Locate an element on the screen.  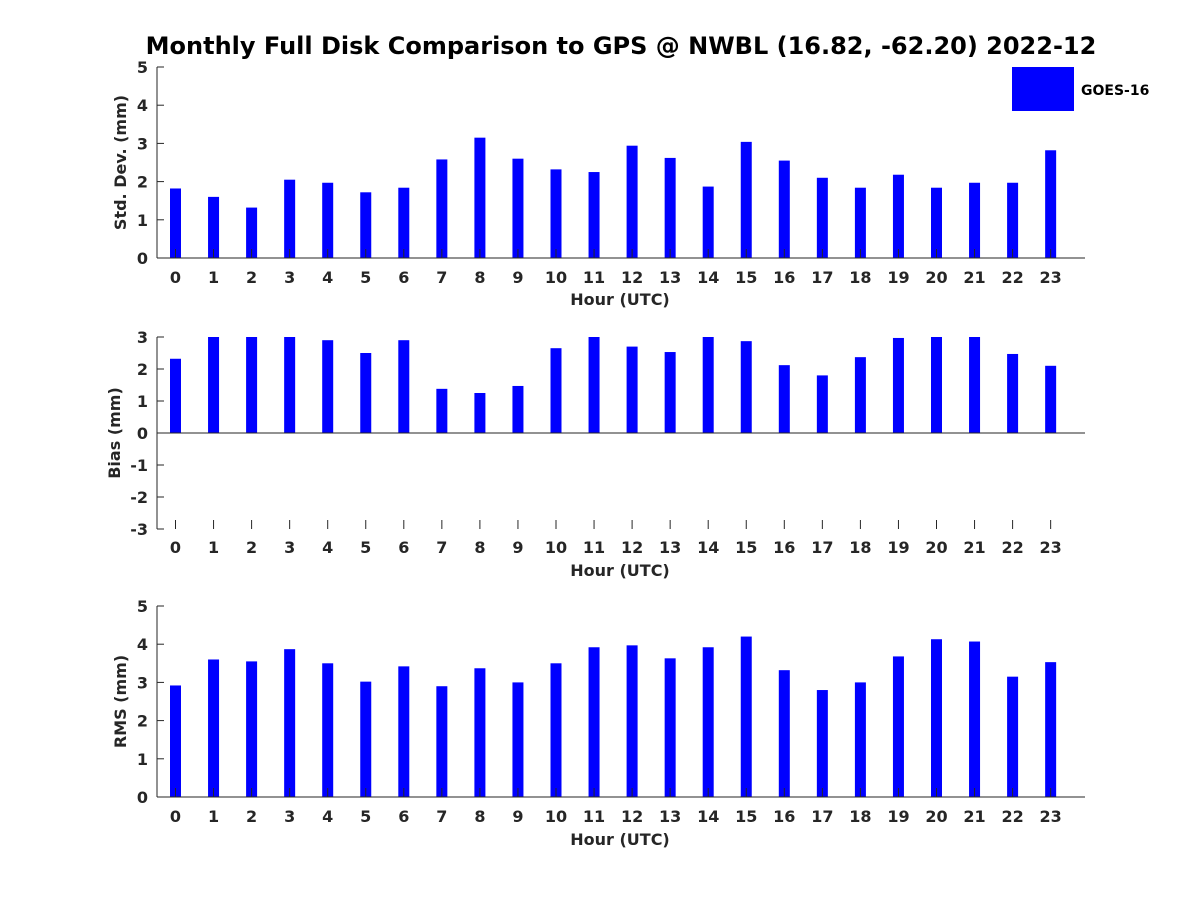
bias-y-tick-label: 2 is located at coordinates (142, 369).